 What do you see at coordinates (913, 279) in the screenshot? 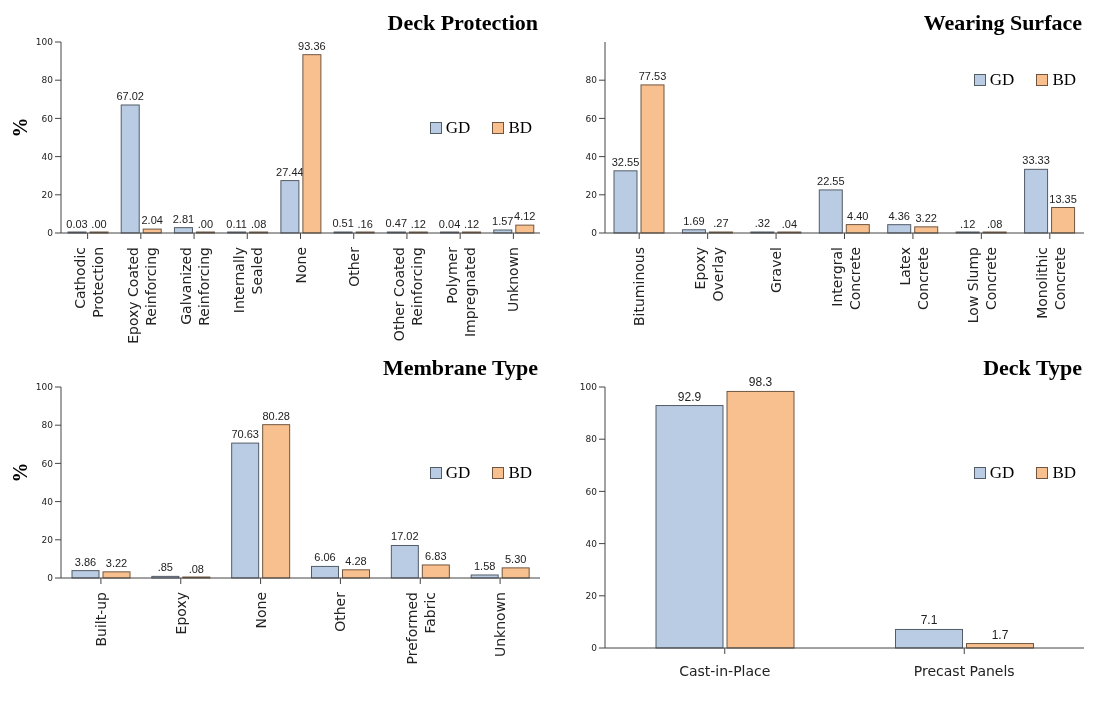
I see `x-tick-label: Latex Concrete` at bounding box center [913, 279].